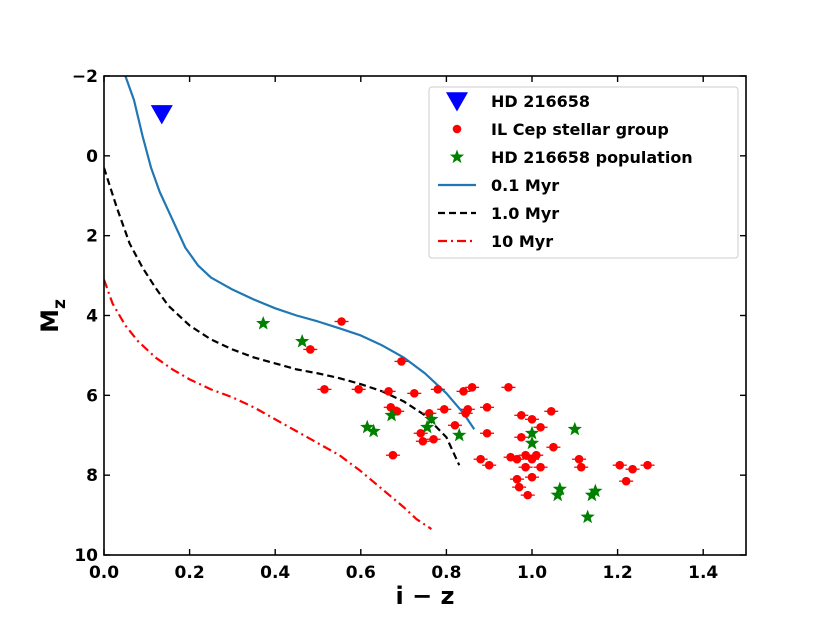  Describe the element at coordinates (424, 596) in the screenshot. I see `x-axis-label: i − z` at that location.